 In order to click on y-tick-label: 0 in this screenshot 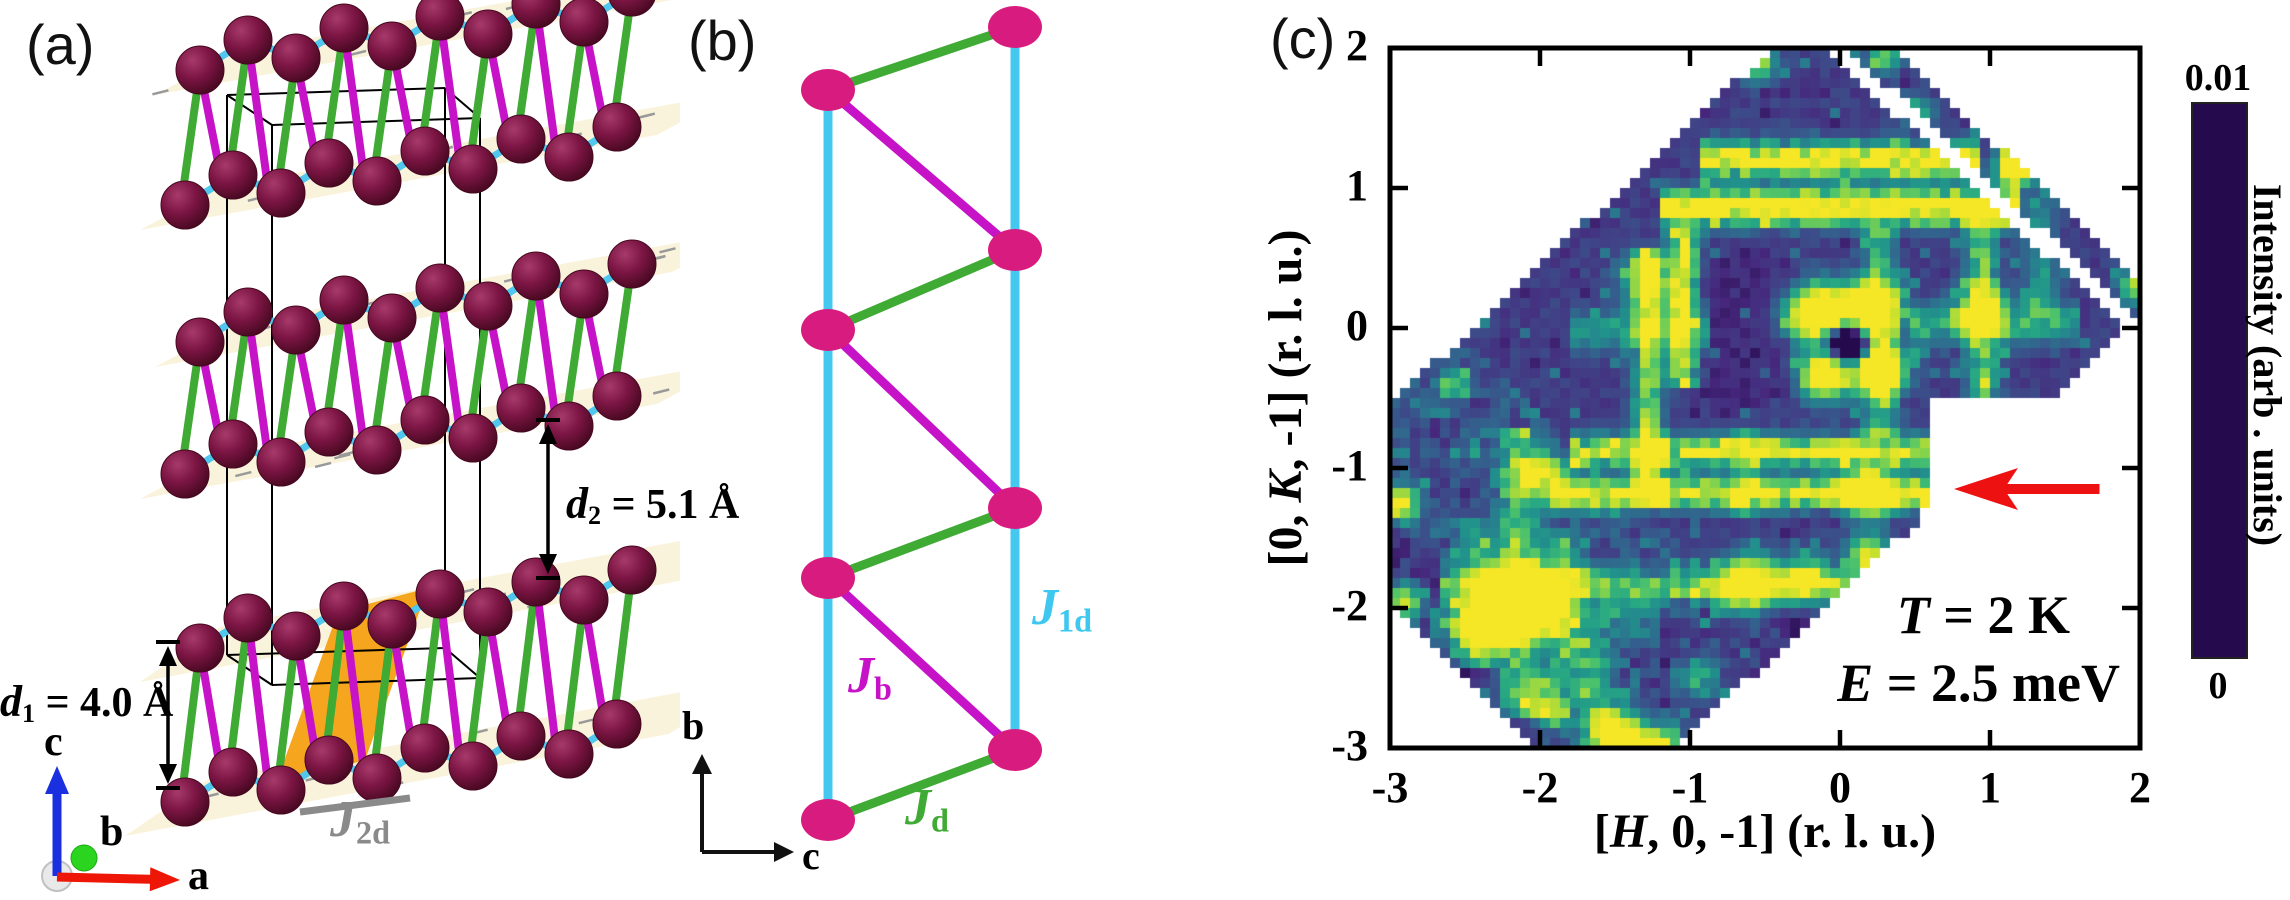, I will do `click(1357, 325)`.